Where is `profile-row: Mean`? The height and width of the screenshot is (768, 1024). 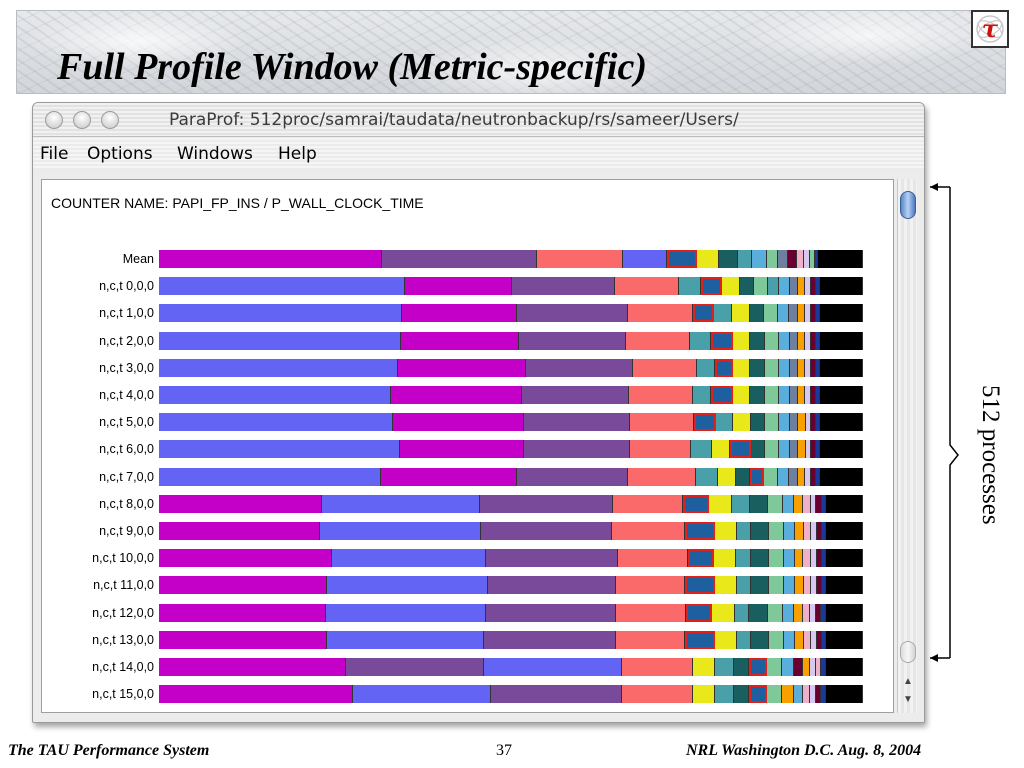 profile-row: Mean is located at coordinates (468, 260).